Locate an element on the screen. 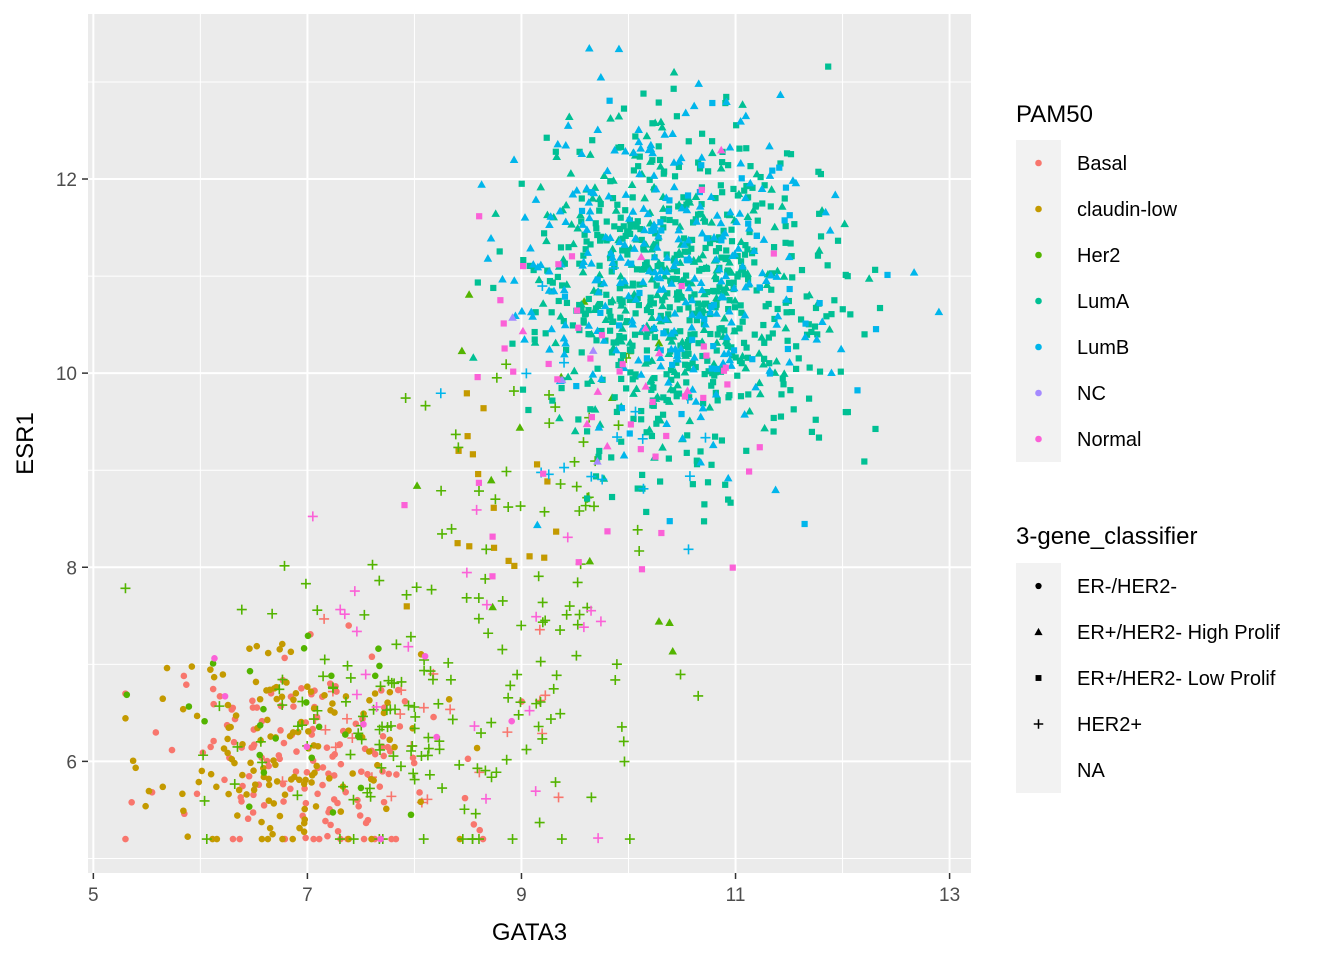 The image size is (1344, 960). legend-key-box is located at coordinates (1038, 770).